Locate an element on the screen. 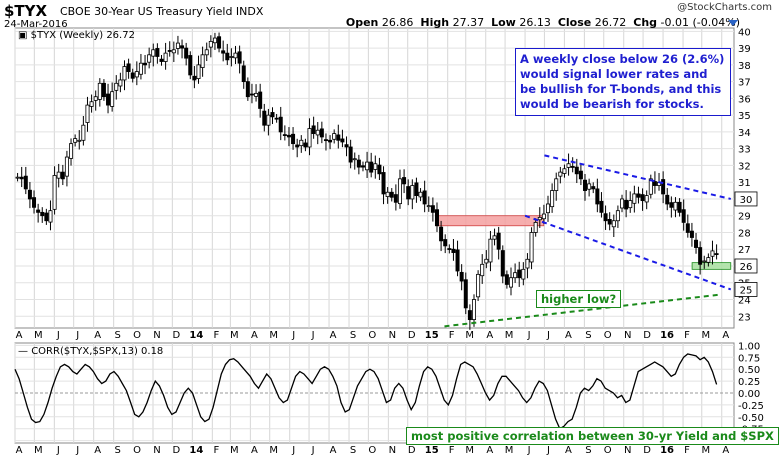  trendline-upper-channel is located at coordinates (638, 177).